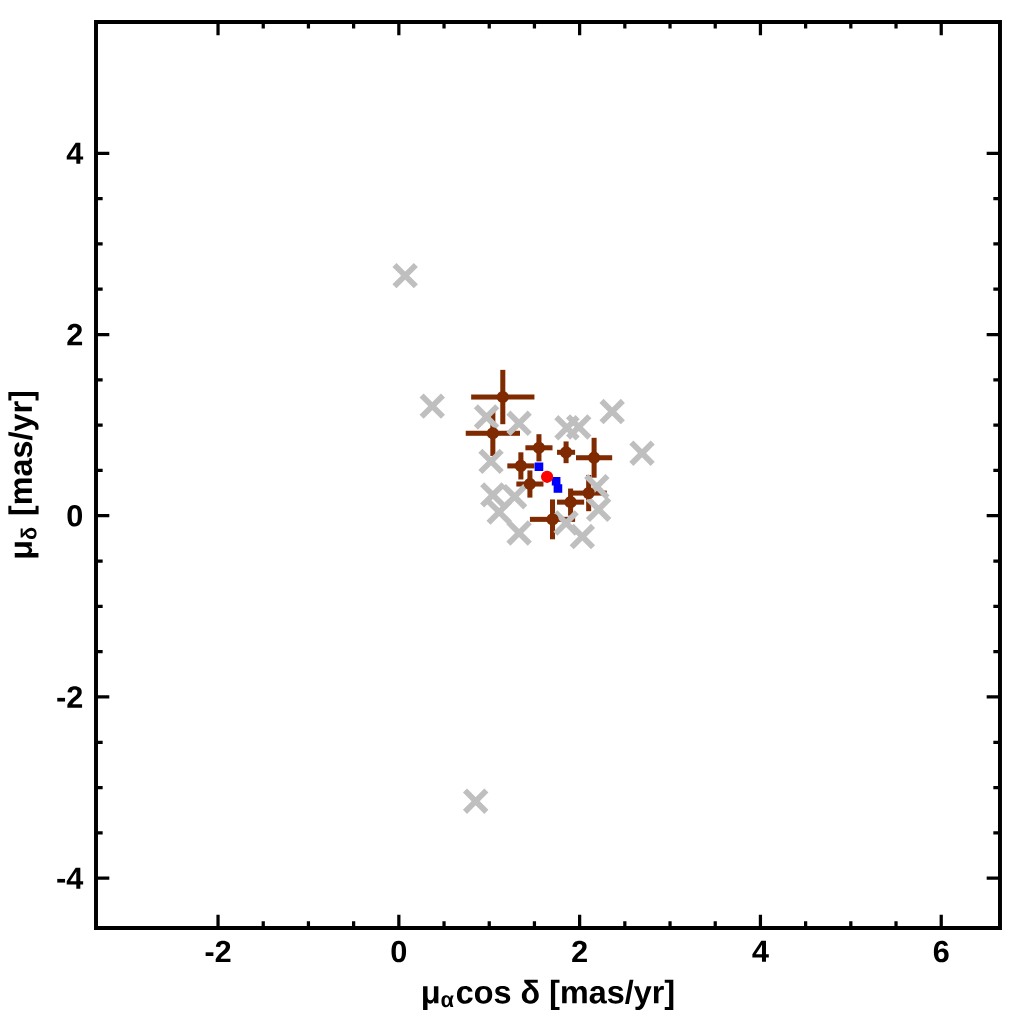 The width and height of the screenshot is (1024, 1024). Describe the element at coordinates (941, 951) in the screenshot. I see `x-tick-label: 6` at that location.